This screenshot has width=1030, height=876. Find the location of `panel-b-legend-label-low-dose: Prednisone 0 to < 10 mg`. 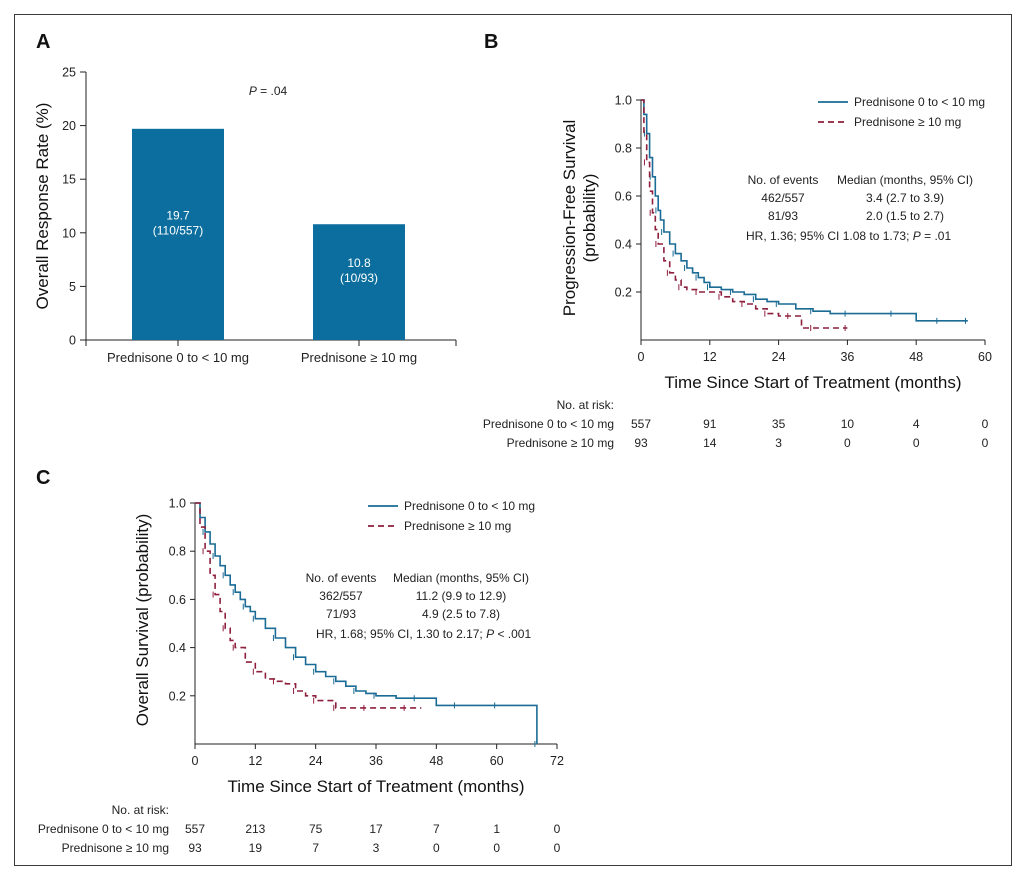

panel-b-legend-label-low-dose: Prednisone 0 to < 10 mg is located at coordinates (919, 102).